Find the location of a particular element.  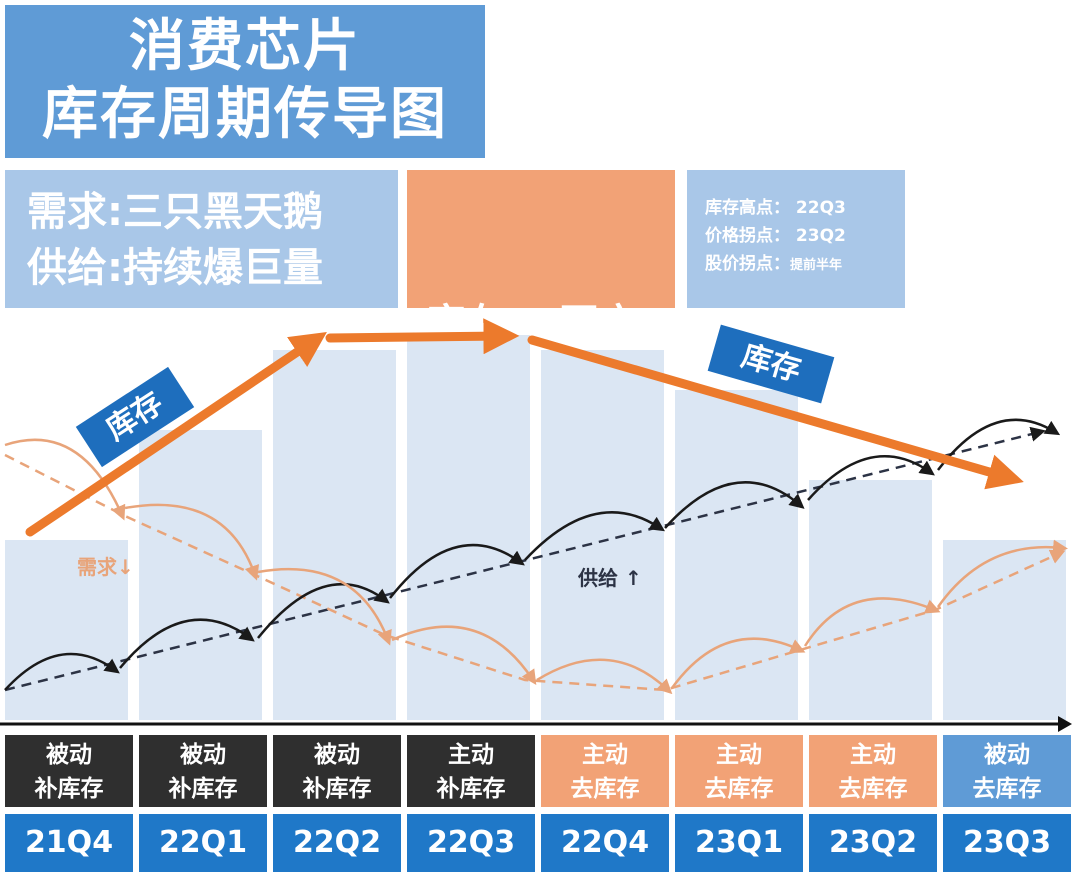

title-box: 消费芯片 库存周期传导图 is located at coordinates (245, 81).